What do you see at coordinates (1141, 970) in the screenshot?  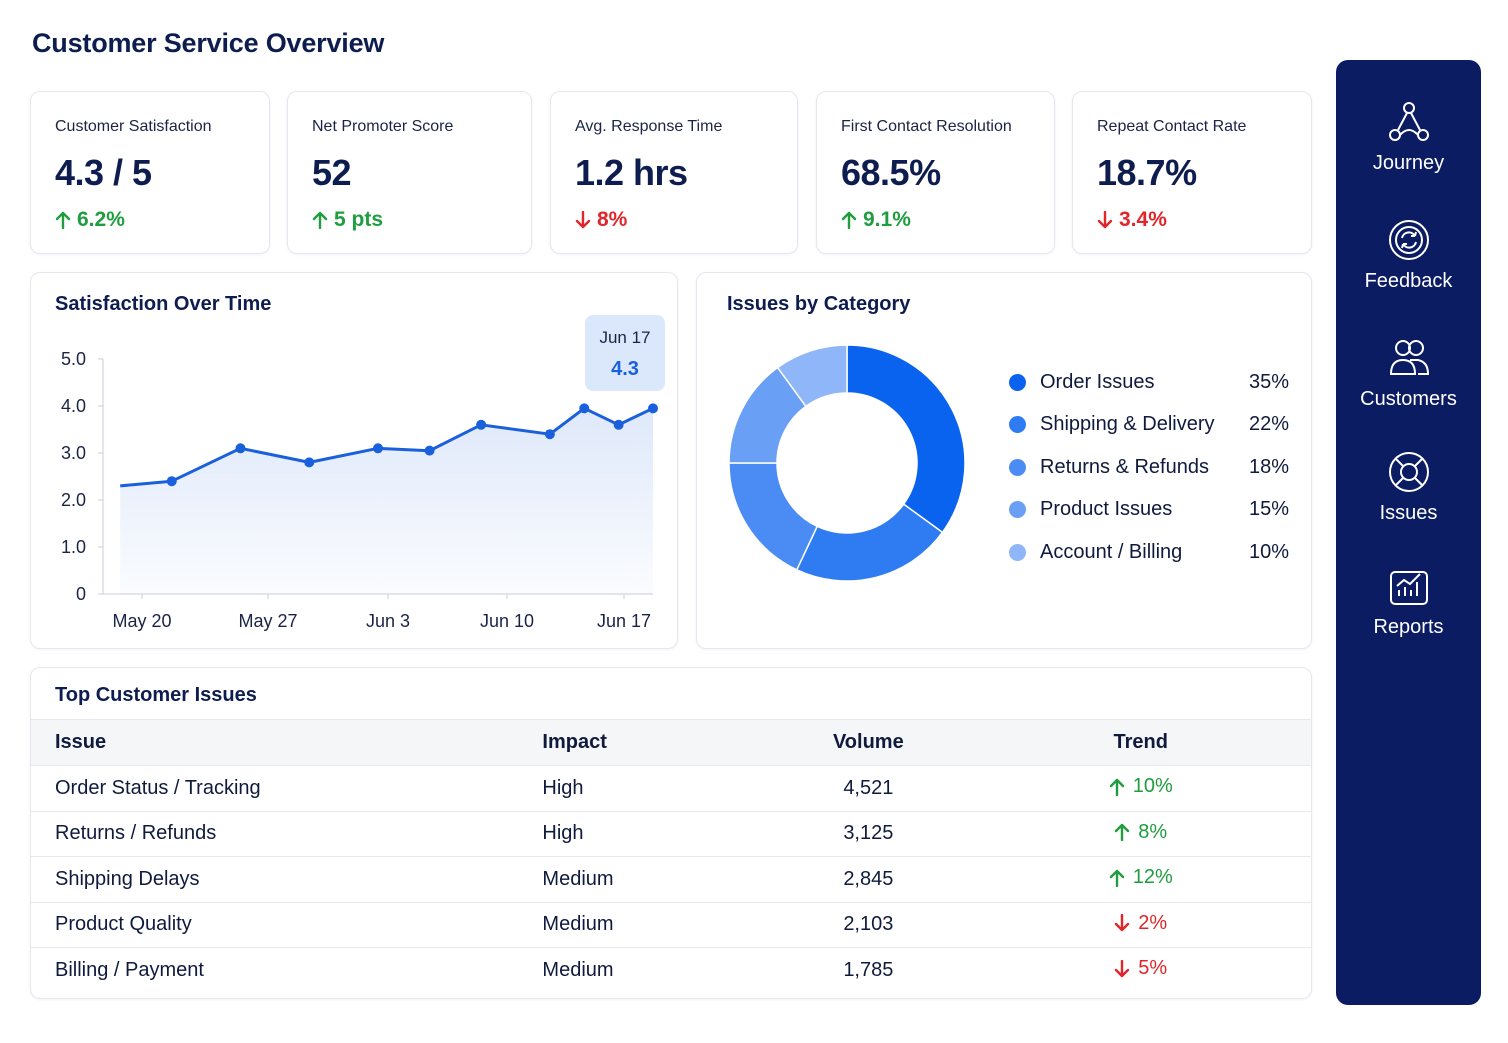 I see `cell-trend: 5%` at bounding box center [1141, 970].